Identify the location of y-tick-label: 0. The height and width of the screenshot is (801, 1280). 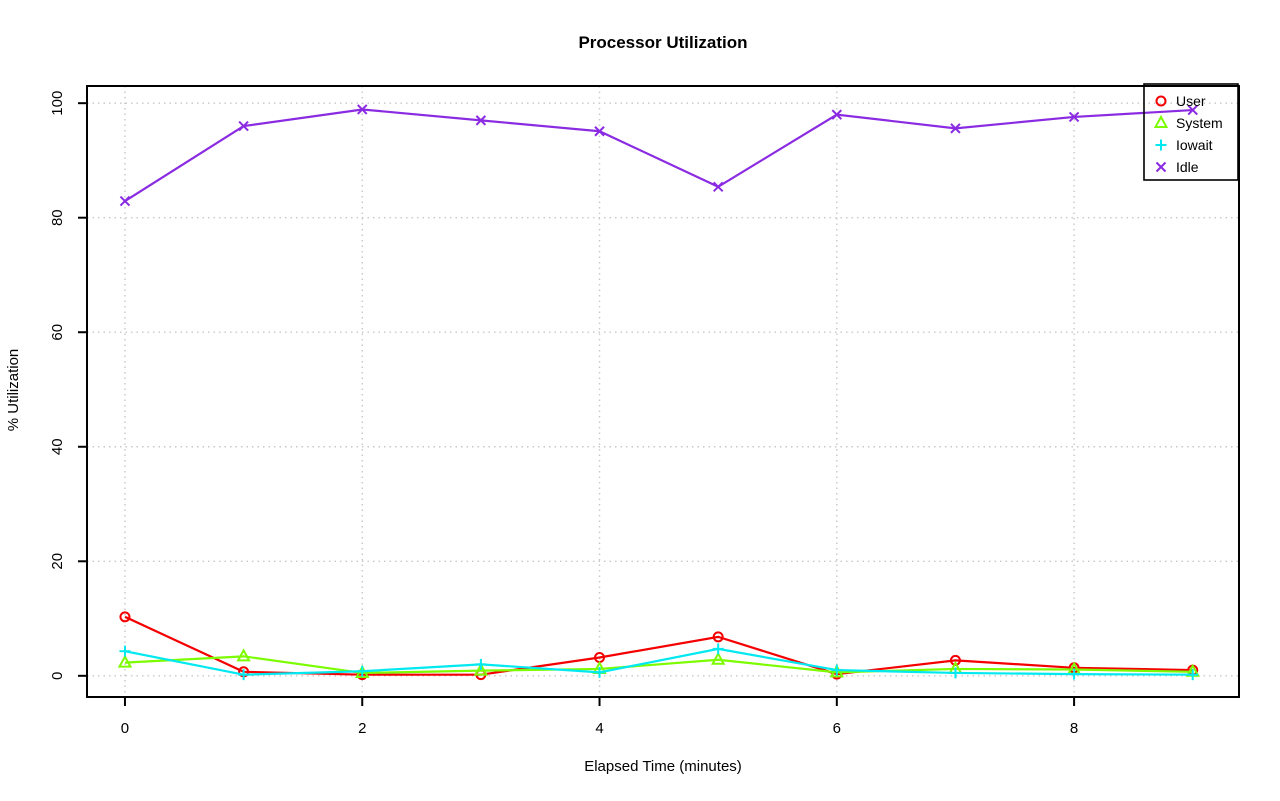
(57, 676).